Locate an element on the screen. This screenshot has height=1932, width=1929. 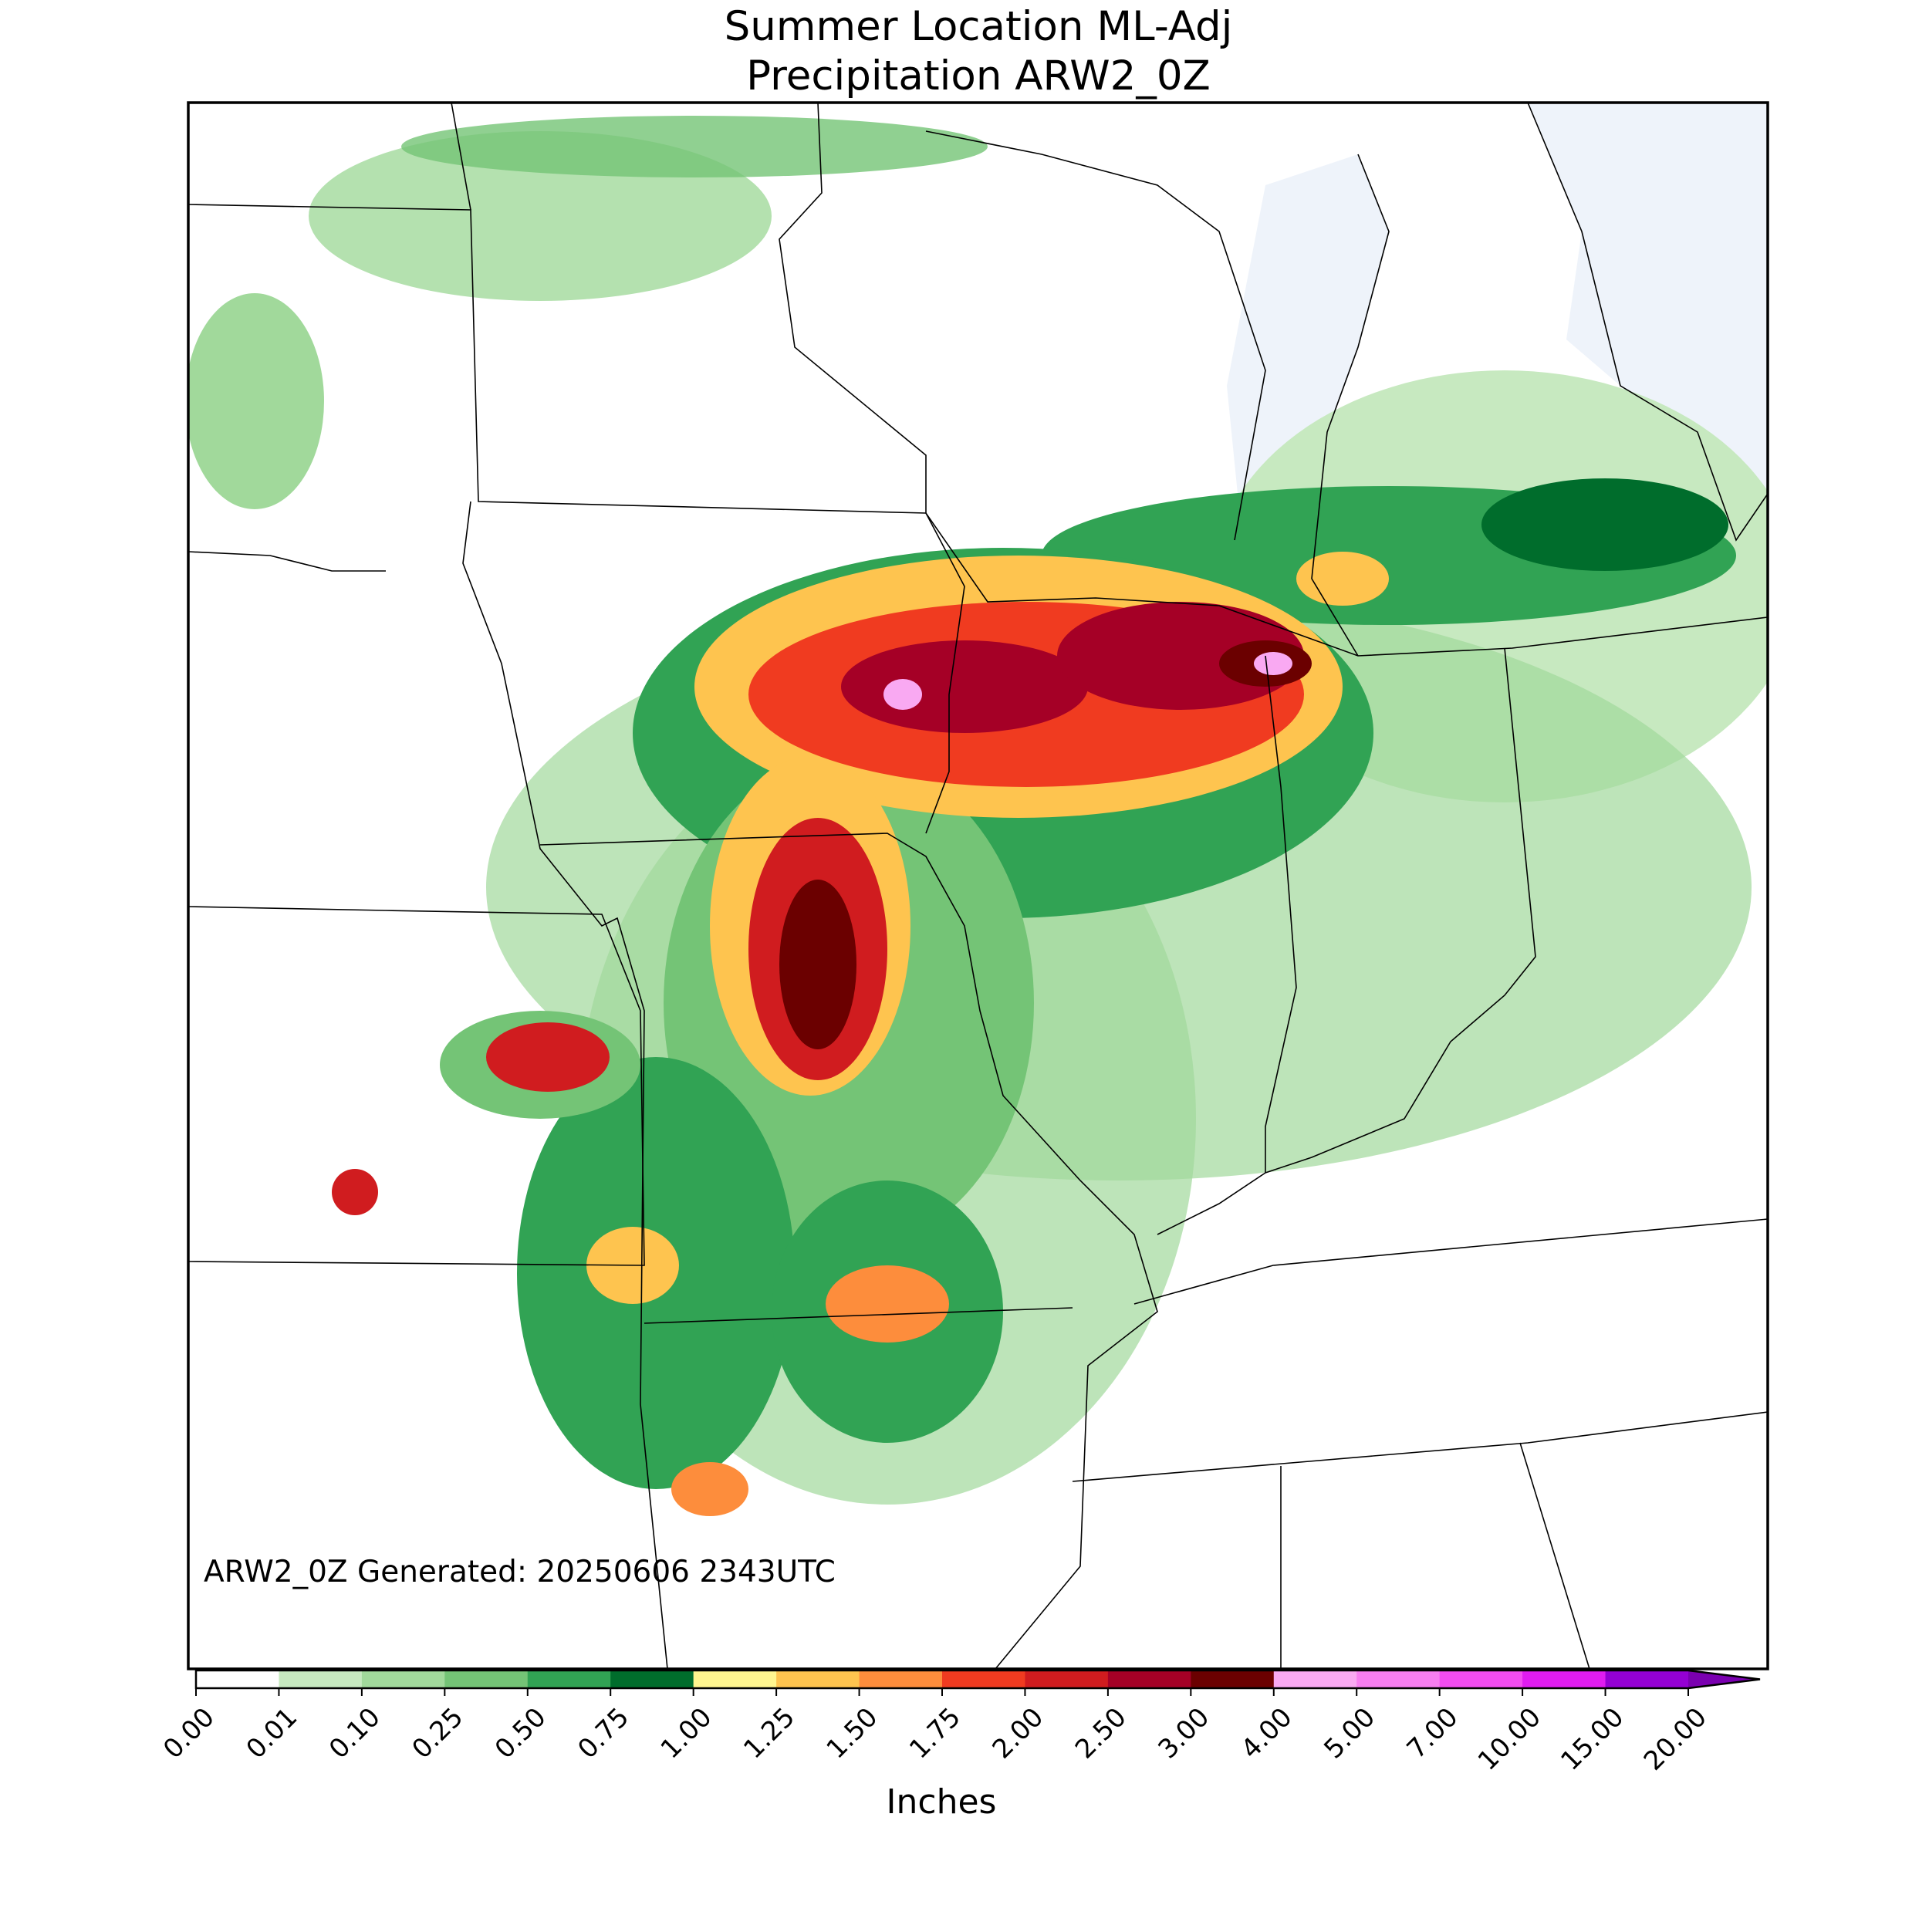
colorbar-tick-label: 5.00 is located at coordinates (1349, 1734).